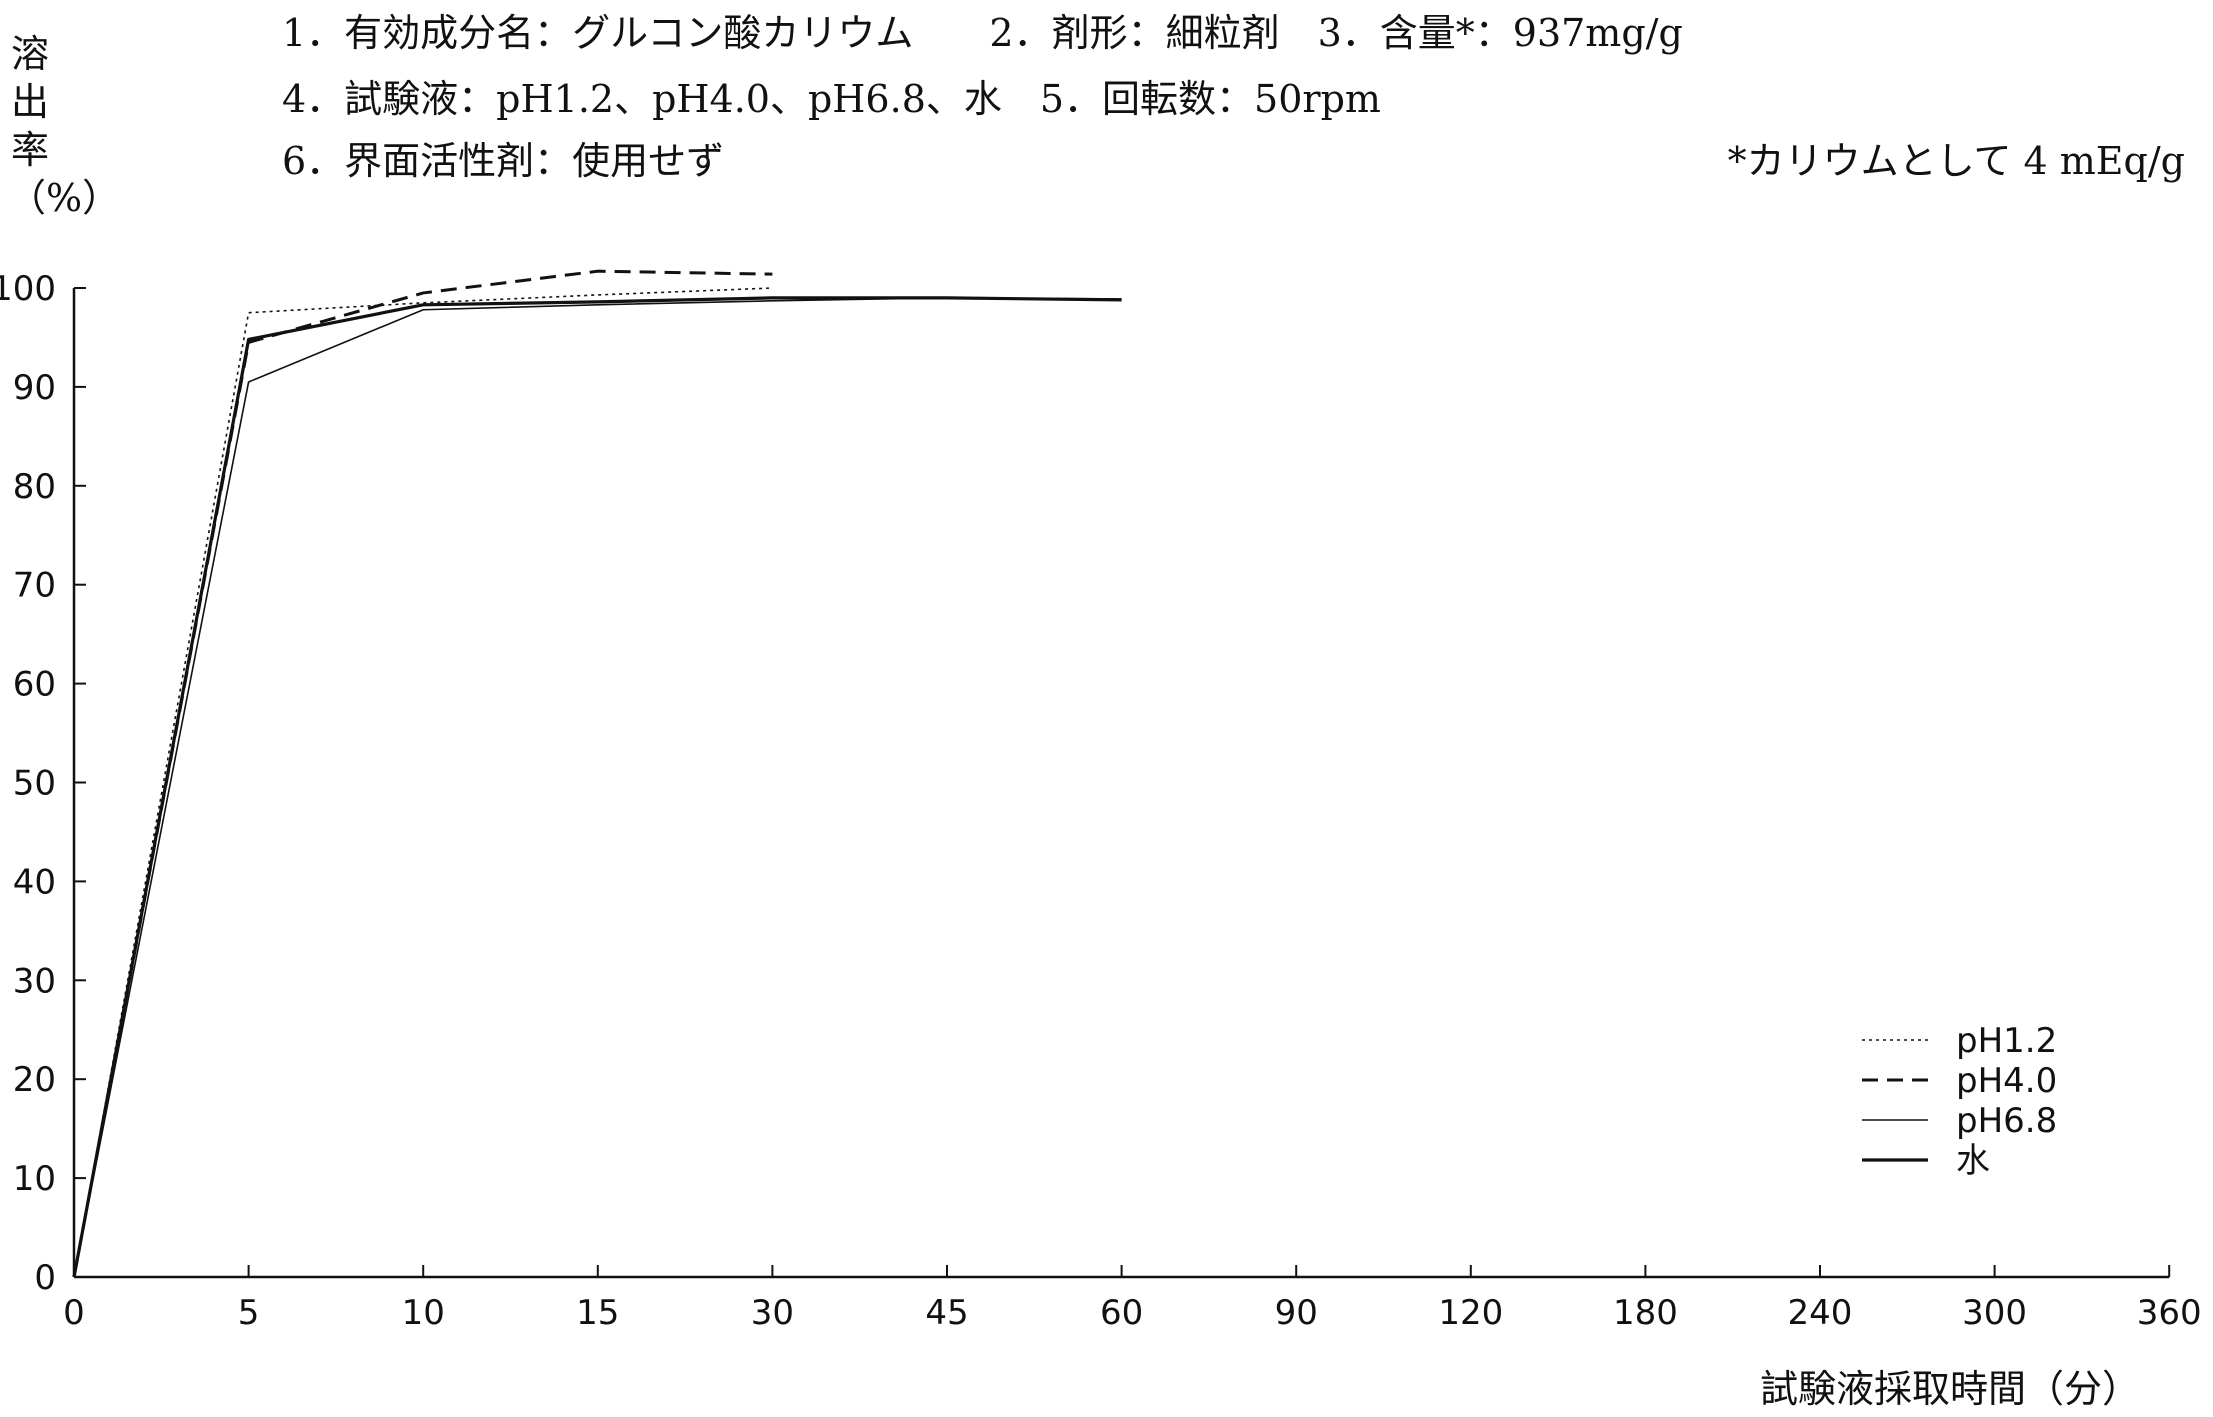  What do you see at coordinates (34, 487) in the screenshot?
I see `y-tick-label: 80` at bounding box center [34, 487].